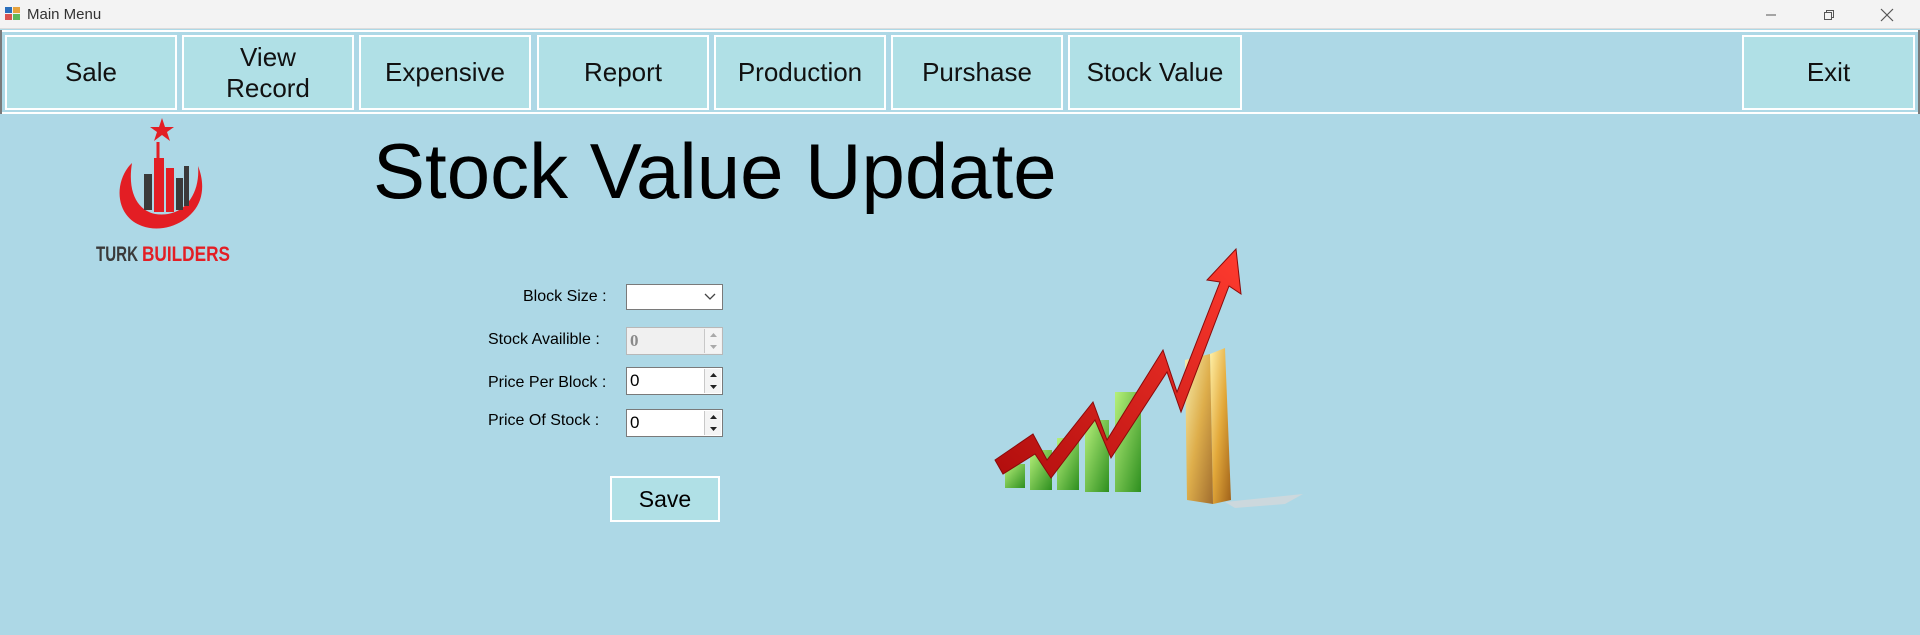 The image size is (1920, 635). I want to click on restore-button, so click(1829, 14).